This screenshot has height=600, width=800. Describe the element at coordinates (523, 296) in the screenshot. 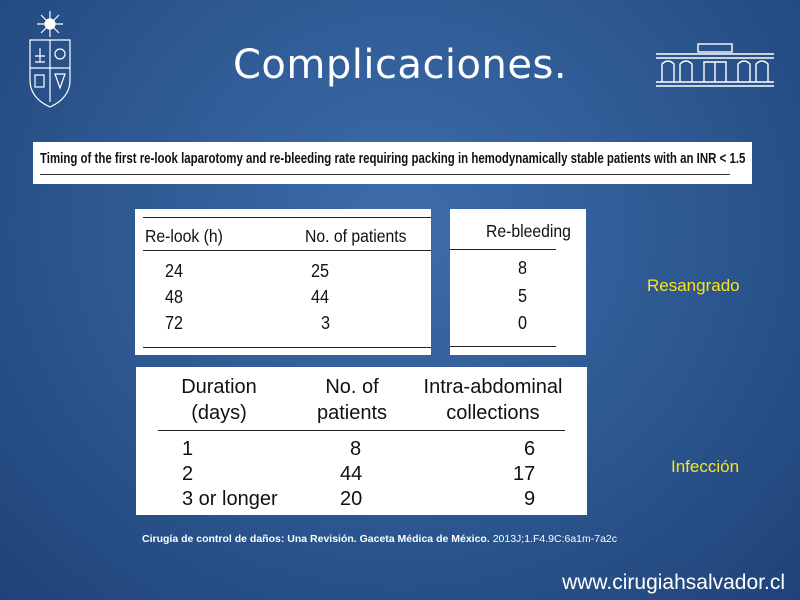

I see `table-cell: 5` at that location.